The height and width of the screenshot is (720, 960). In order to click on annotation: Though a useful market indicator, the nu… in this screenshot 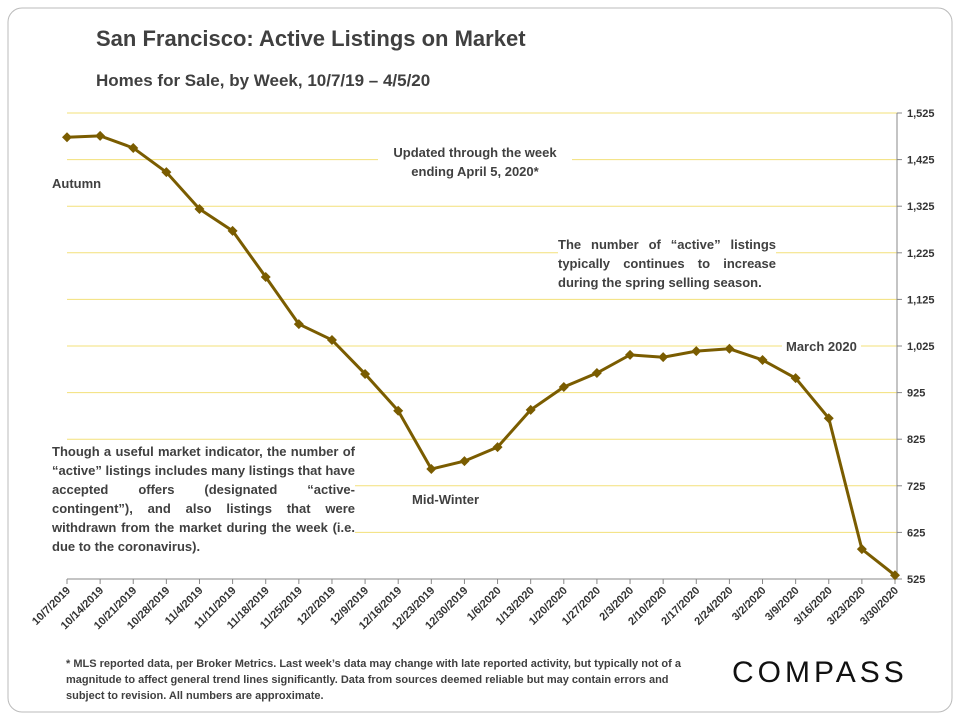, I will do `click(203, 499)`.